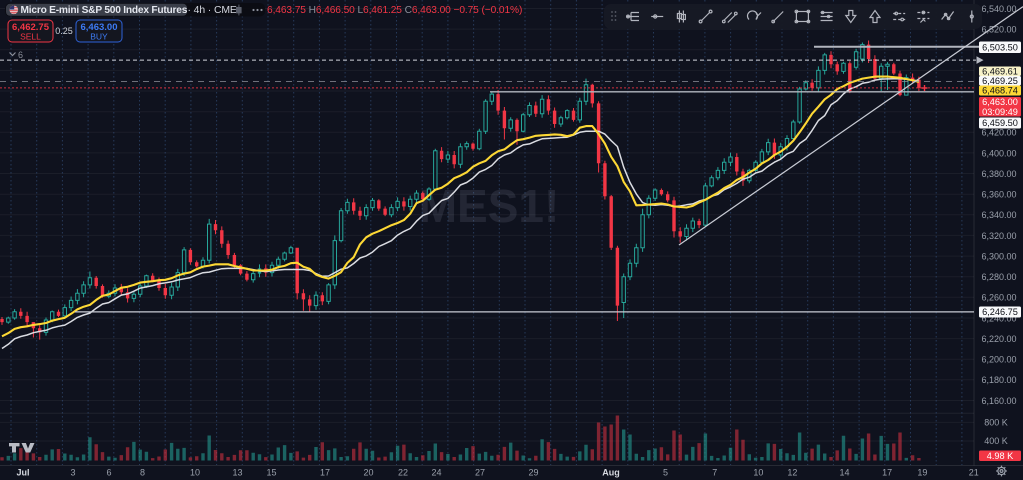 This screenshot has width=1023, height=480. Describe the element at coordinates (998, 236) in the screenshot. I see `svg-text: 6,320.00` at that location.